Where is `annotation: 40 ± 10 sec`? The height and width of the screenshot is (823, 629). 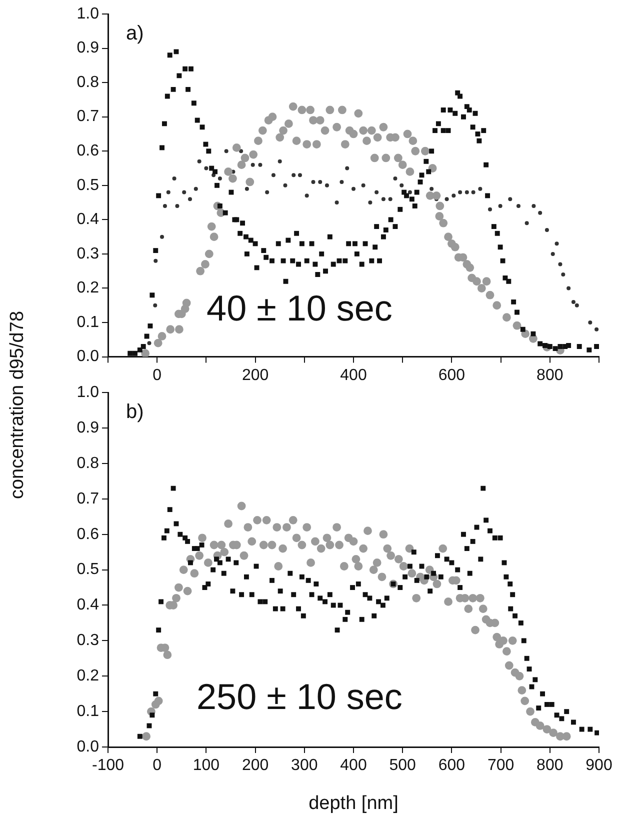 annotation: 40 ± 10 sec is located at coordinates (299, 307).